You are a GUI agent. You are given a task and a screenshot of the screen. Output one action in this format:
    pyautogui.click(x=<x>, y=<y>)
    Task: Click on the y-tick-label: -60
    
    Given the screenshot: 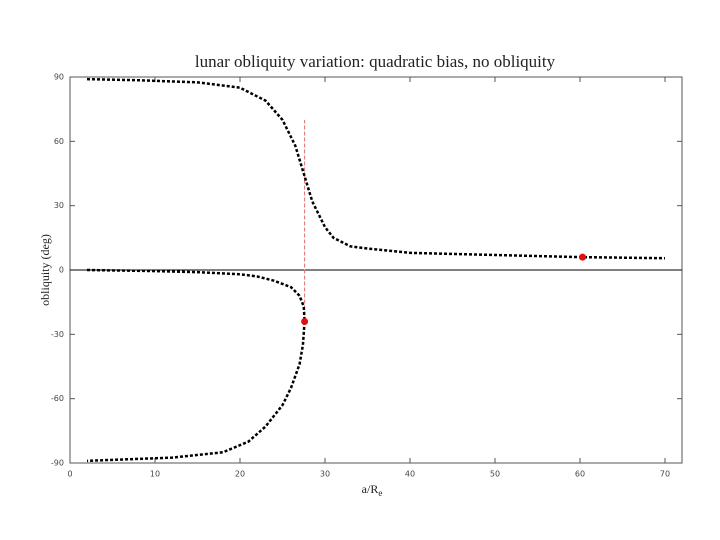 What is the action you would take?
    pyautogui.click(x=57, y=398)
    